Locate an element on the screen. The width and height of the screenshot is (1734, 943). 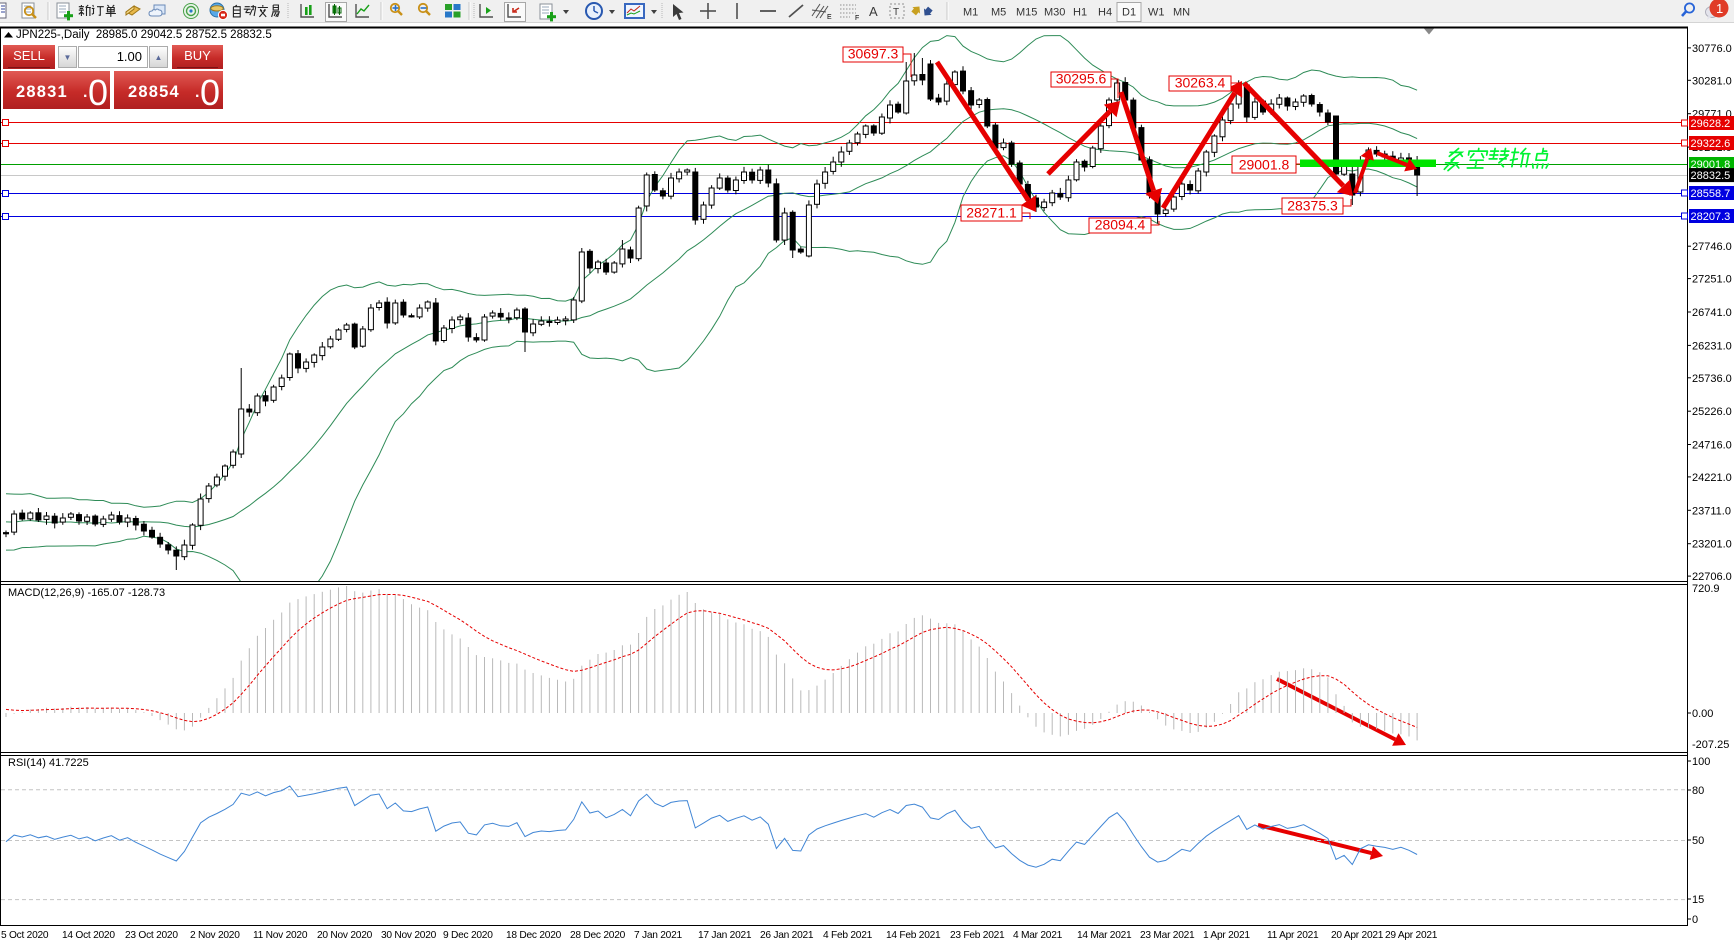
svg-text: 28375.3 is located at coordinates (1312, 206).